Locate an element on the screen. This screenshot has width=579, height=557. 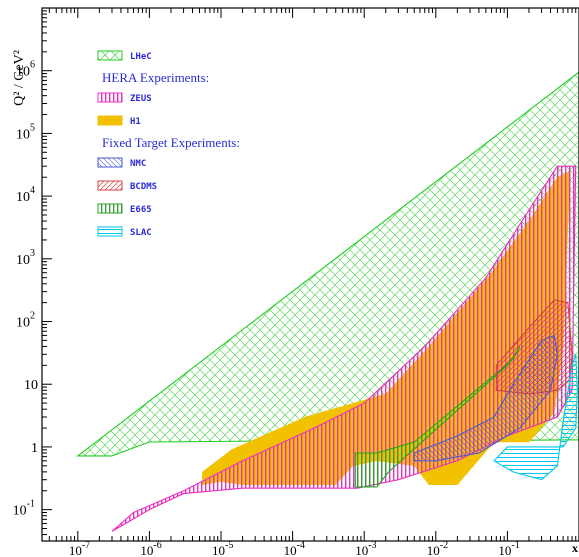
y-axis-label: Q² / GeV² is located at coordinates (19, 78).